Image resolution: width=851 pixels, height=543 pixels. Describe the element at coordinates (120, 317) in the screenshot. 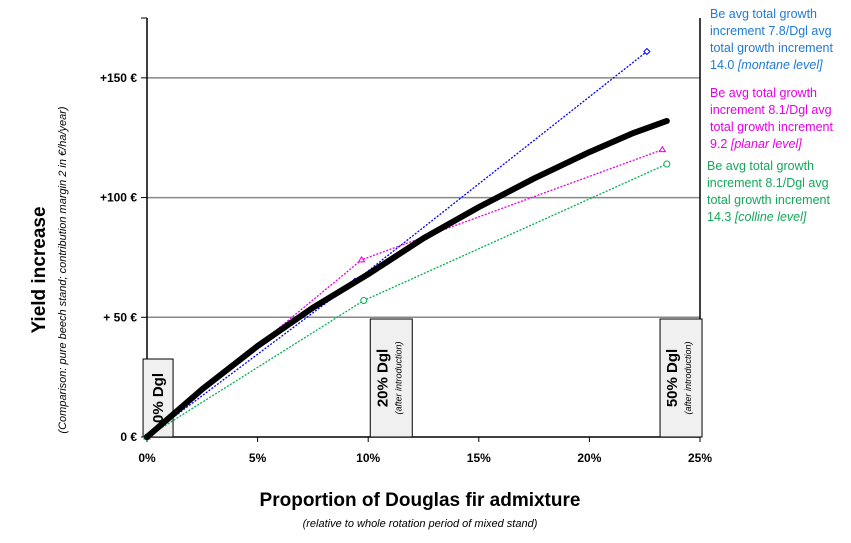

I see `y-tick-label: + 50 €` at that location.